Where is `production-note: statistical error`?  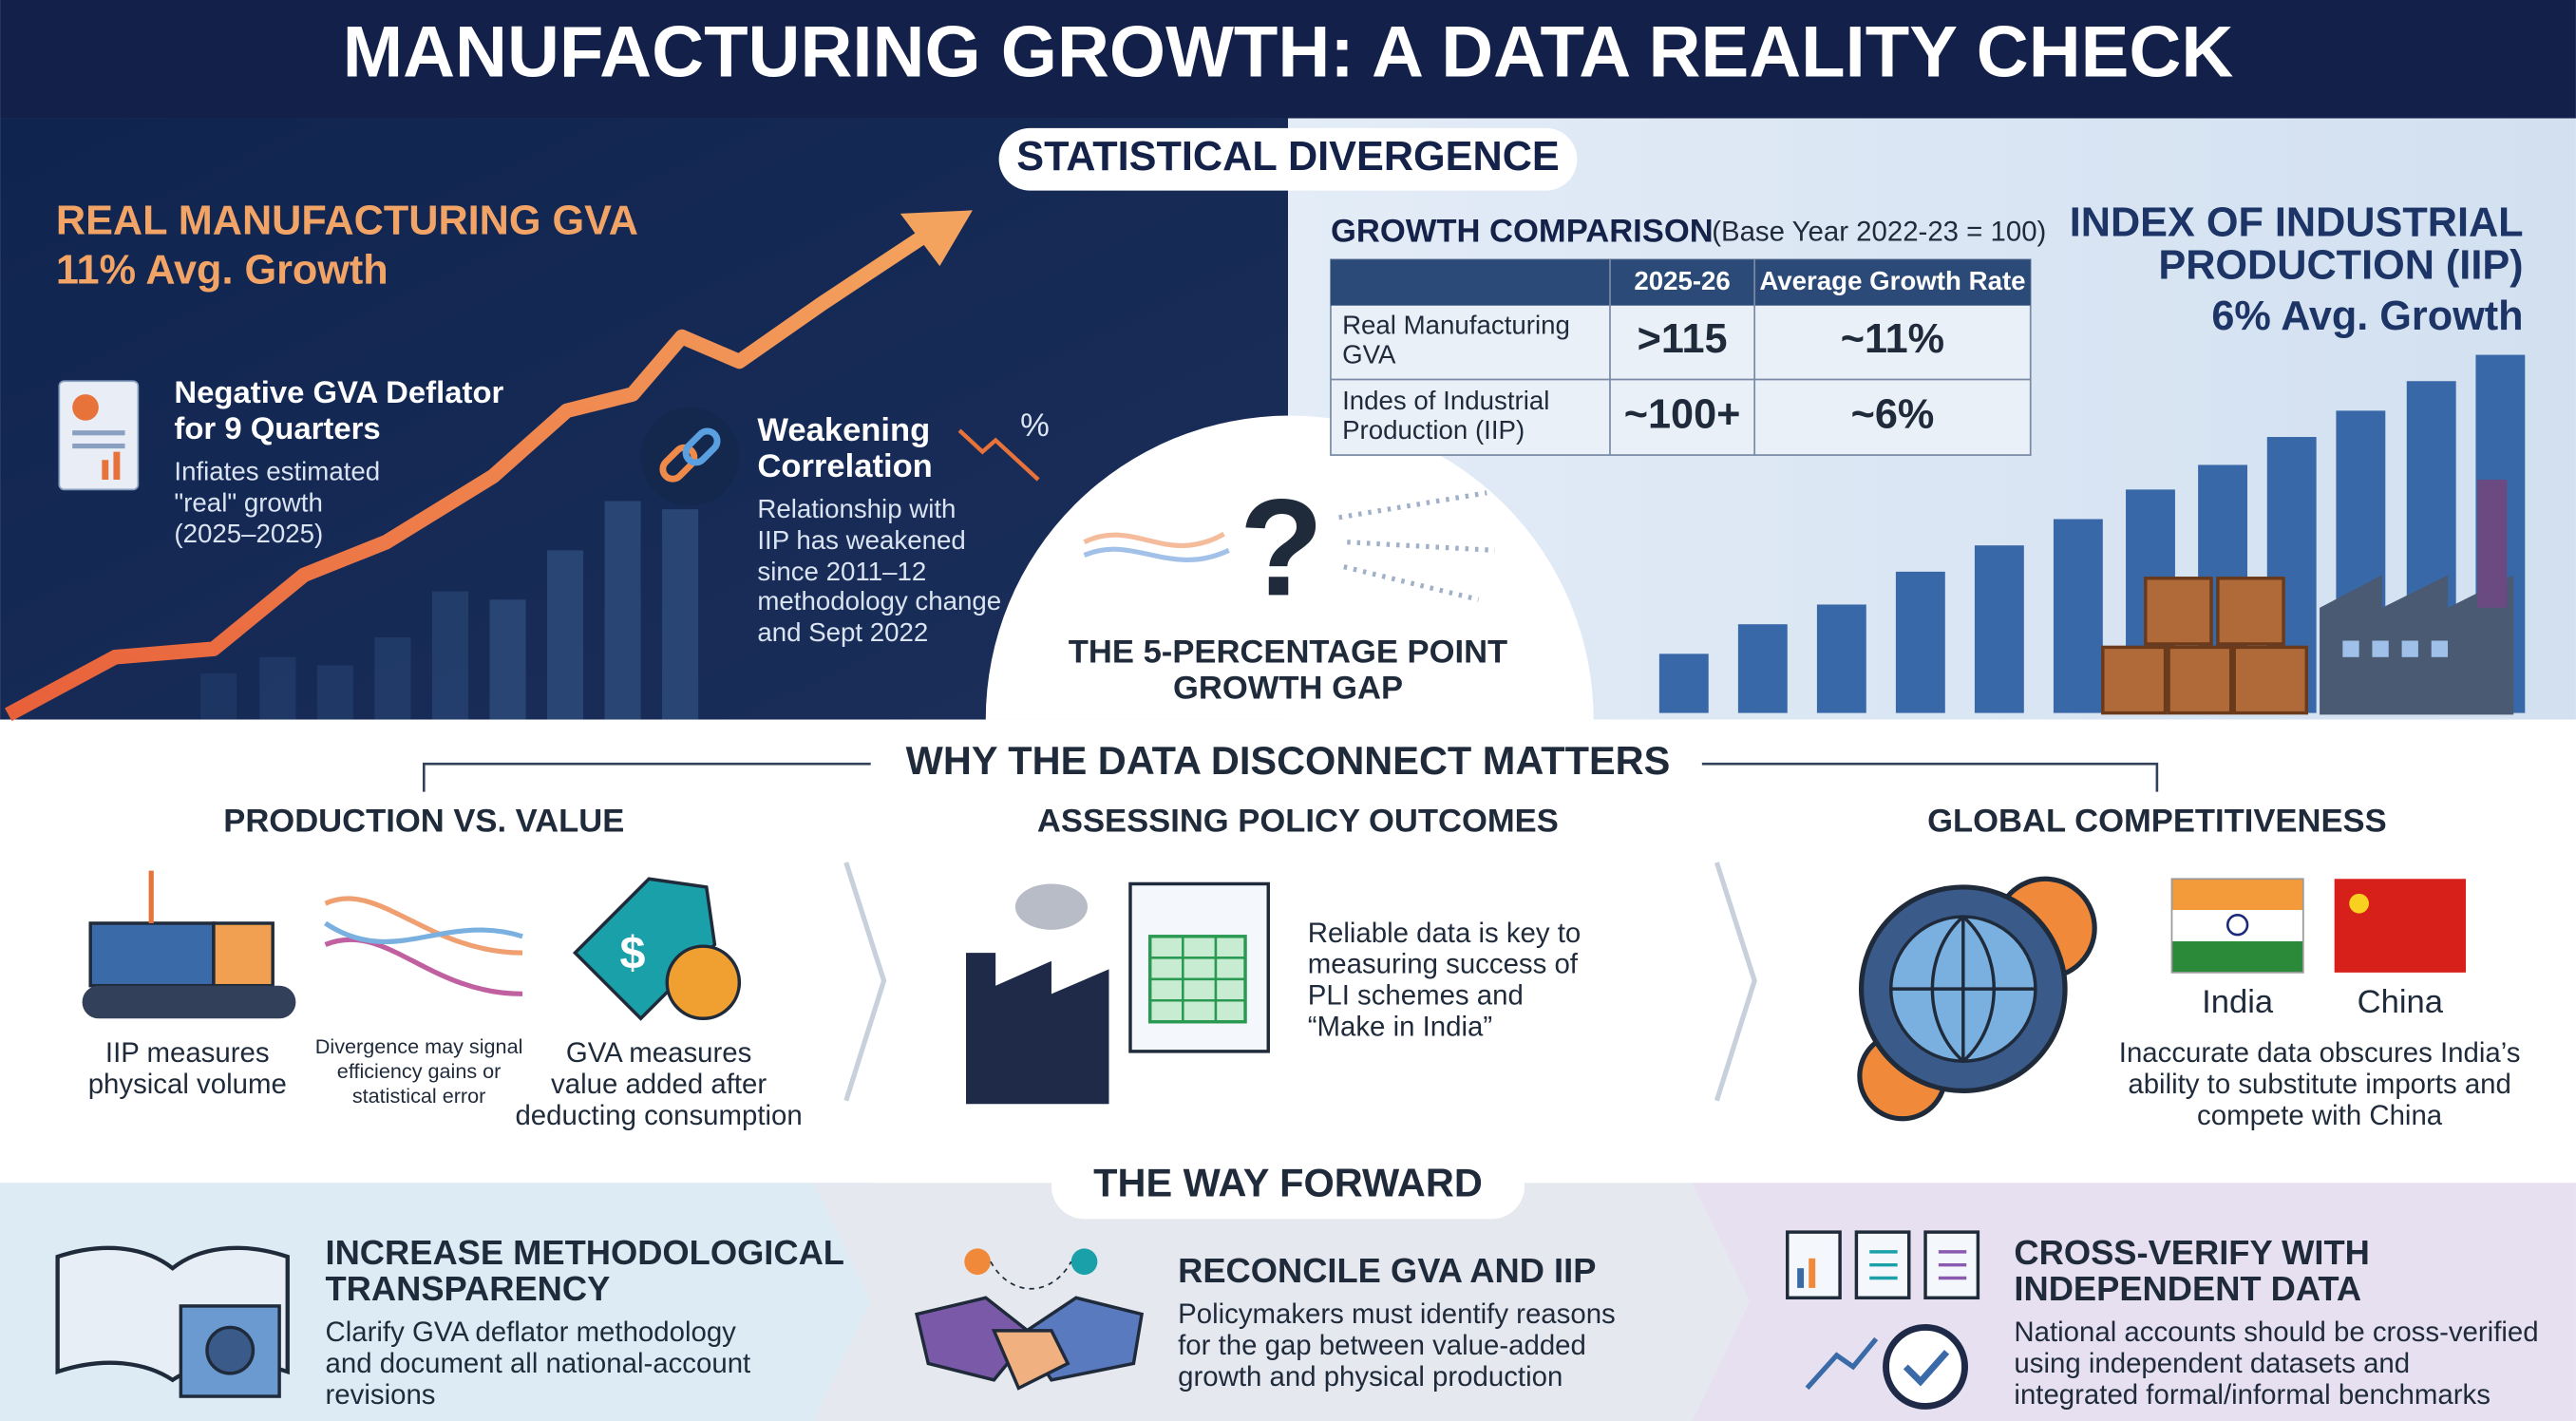 production-note: statistical error is located at coordinates (419, 1096).